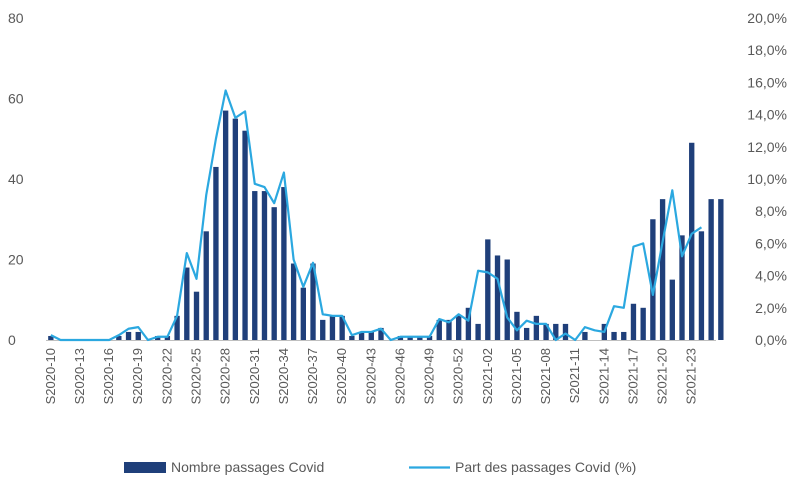 This screenshot has width=793, height=480. I want to click on x-tick-label: S2020-13, so click(79, 376).